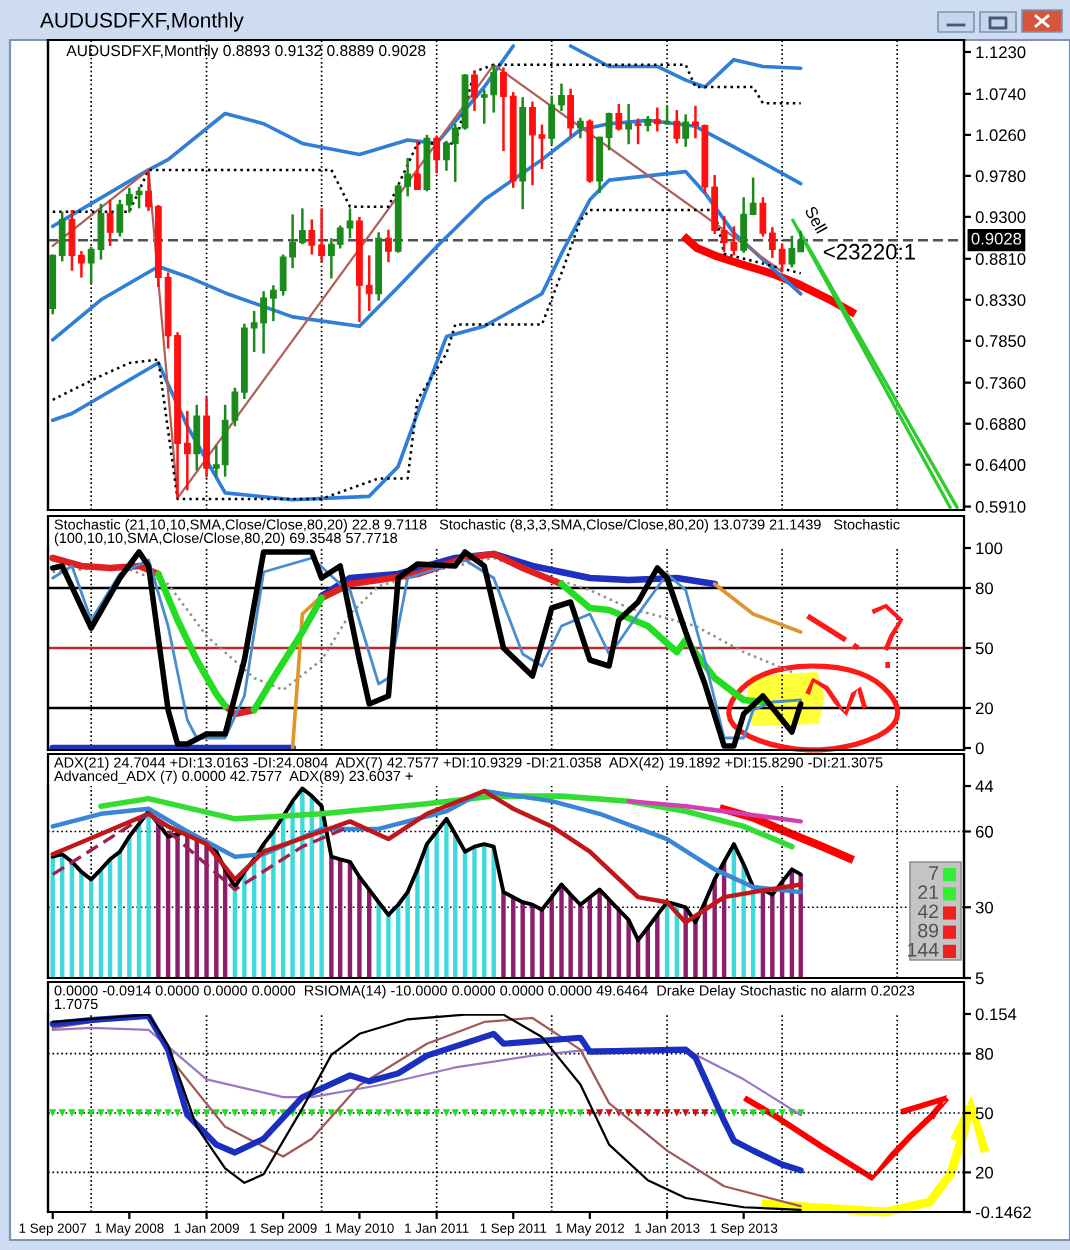 This screenshot has width=1070, height=1250. Describe the element at coordinates (984, 786) in the screenshot. I see `y2-tick-label: 44` at that location.